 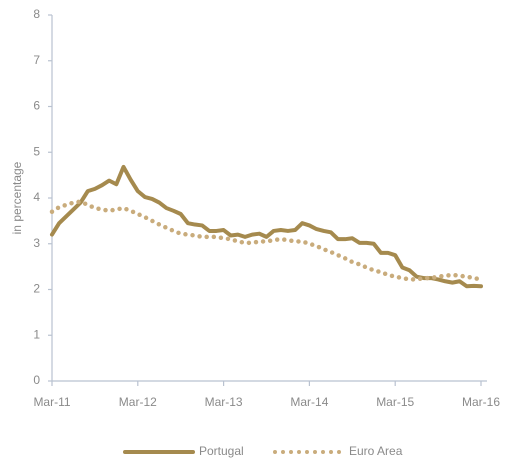 I want to click on x-tick-label: Mar-11, so click(x=51, y=402).